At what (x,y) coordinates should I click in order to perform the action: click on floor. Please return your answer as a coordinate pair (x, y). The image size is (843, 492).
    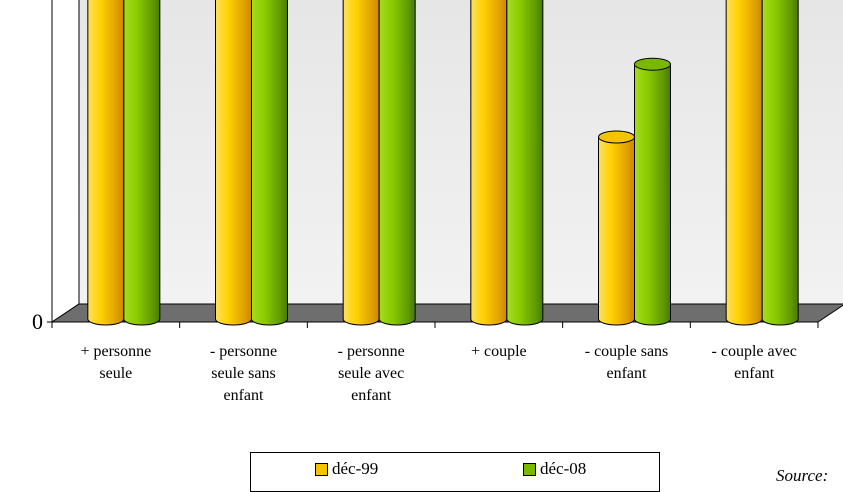
    Looking at the image, I should click on (446, 313).